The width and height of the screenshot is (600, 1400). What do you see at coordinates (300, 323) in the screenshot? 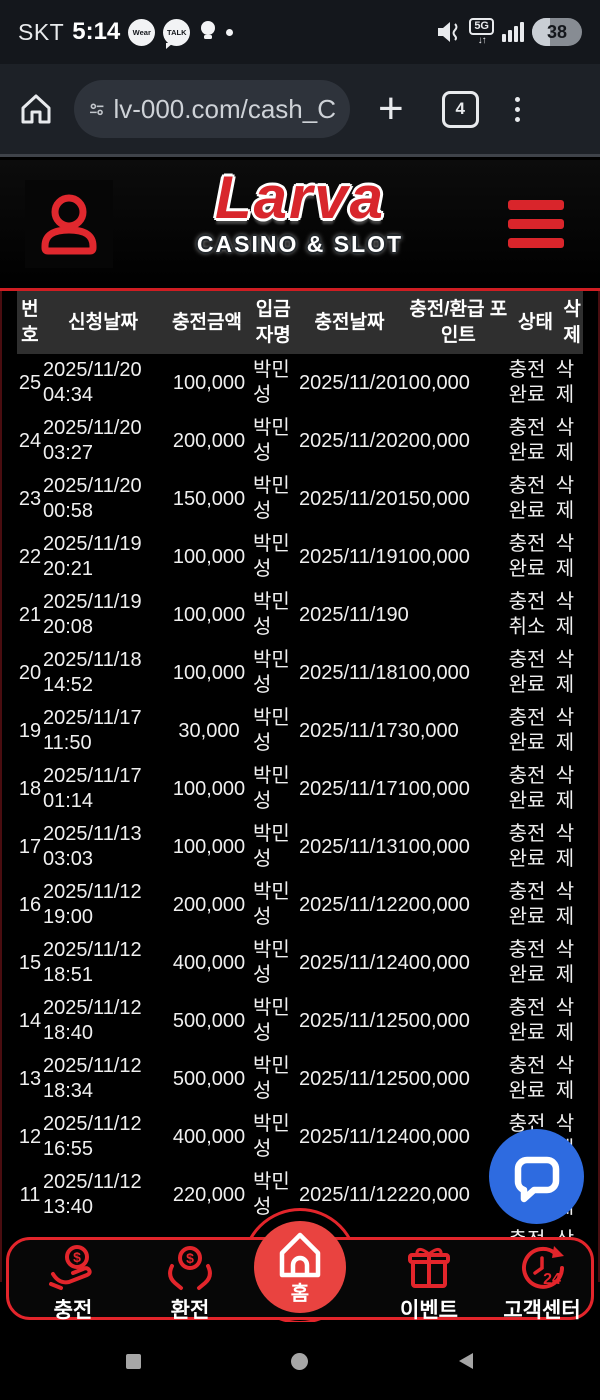
I see `table-header-row: 번호 신청날짜 충전금액 입금자명 충전날짜 충전/환급 포인트 상태 삭제` at bounding box center [300, 323].